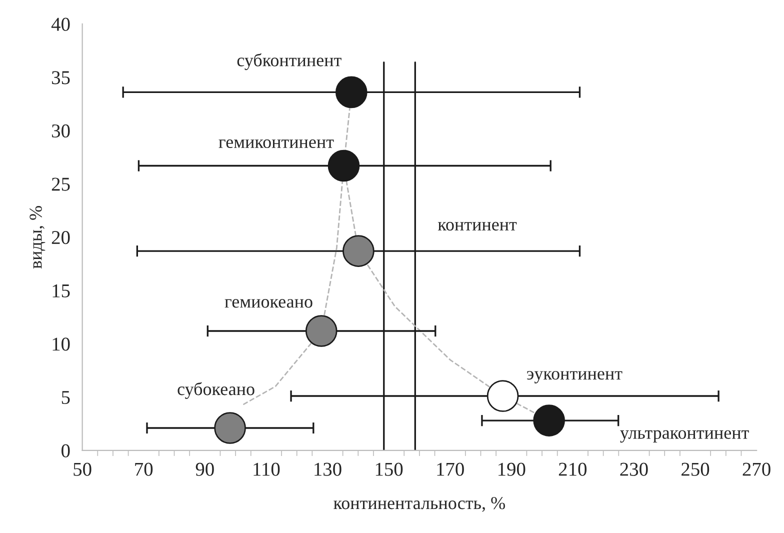  What do you see at coordinates (684, 436) in the screenshot?
I see `annotation: ультраконтинент` at bounding box center [684, 436].